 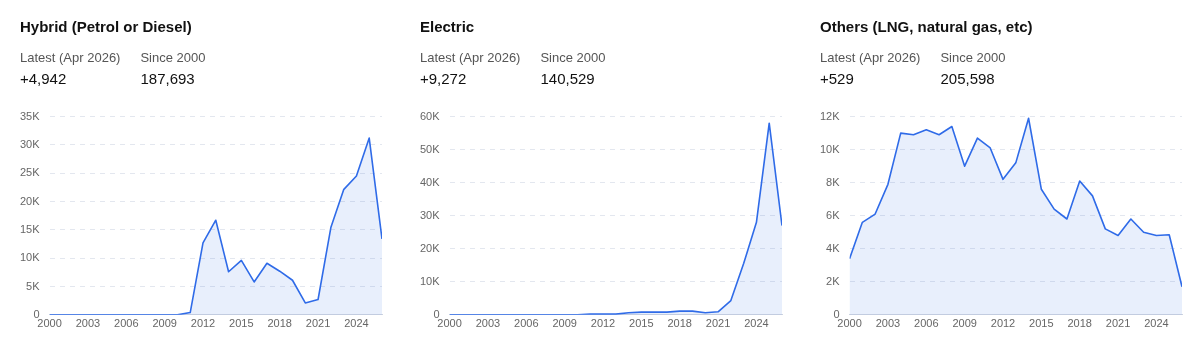 What do you see at coordinates (833, 214) in the screenshot?
I see `y-tick-label: 6K` at bounding box center [833, 214].